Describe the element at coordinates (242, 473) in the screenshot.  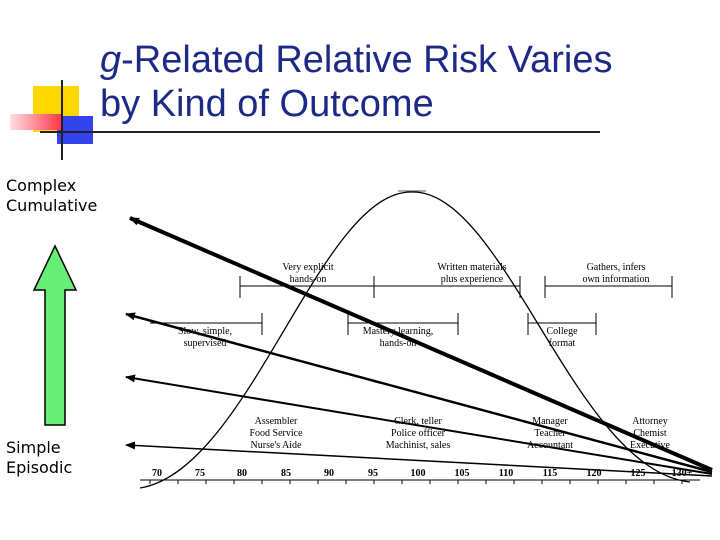
I see `iq-tick-label: 80` at that location.